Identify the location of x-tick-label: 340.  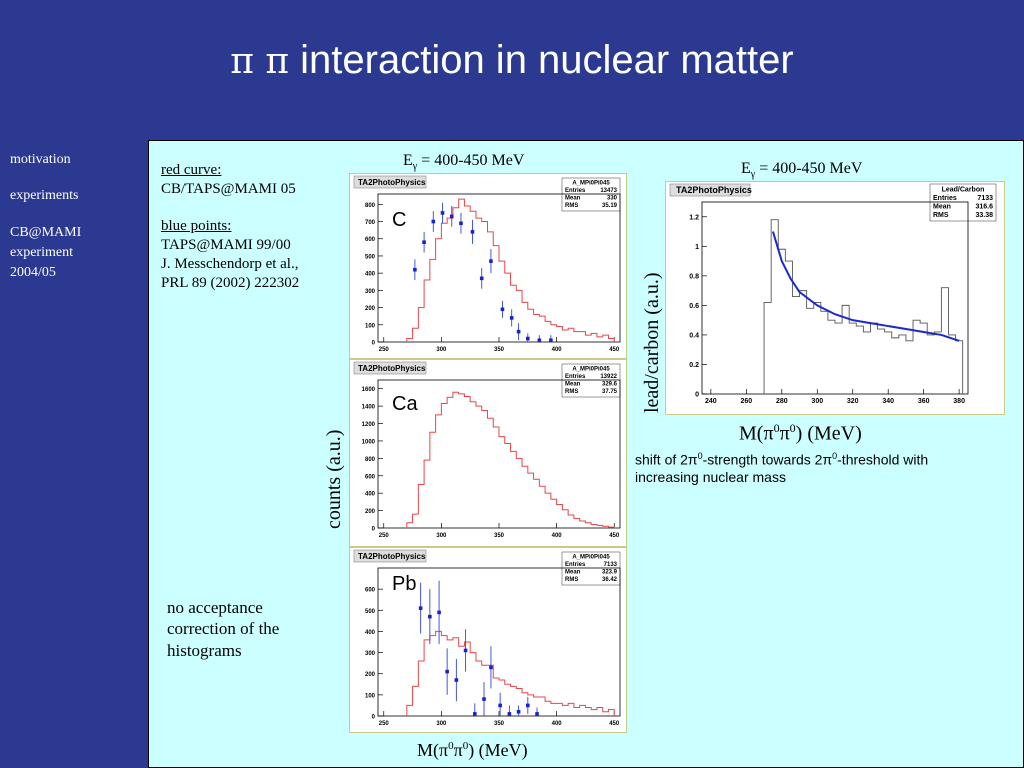
(888, 401).